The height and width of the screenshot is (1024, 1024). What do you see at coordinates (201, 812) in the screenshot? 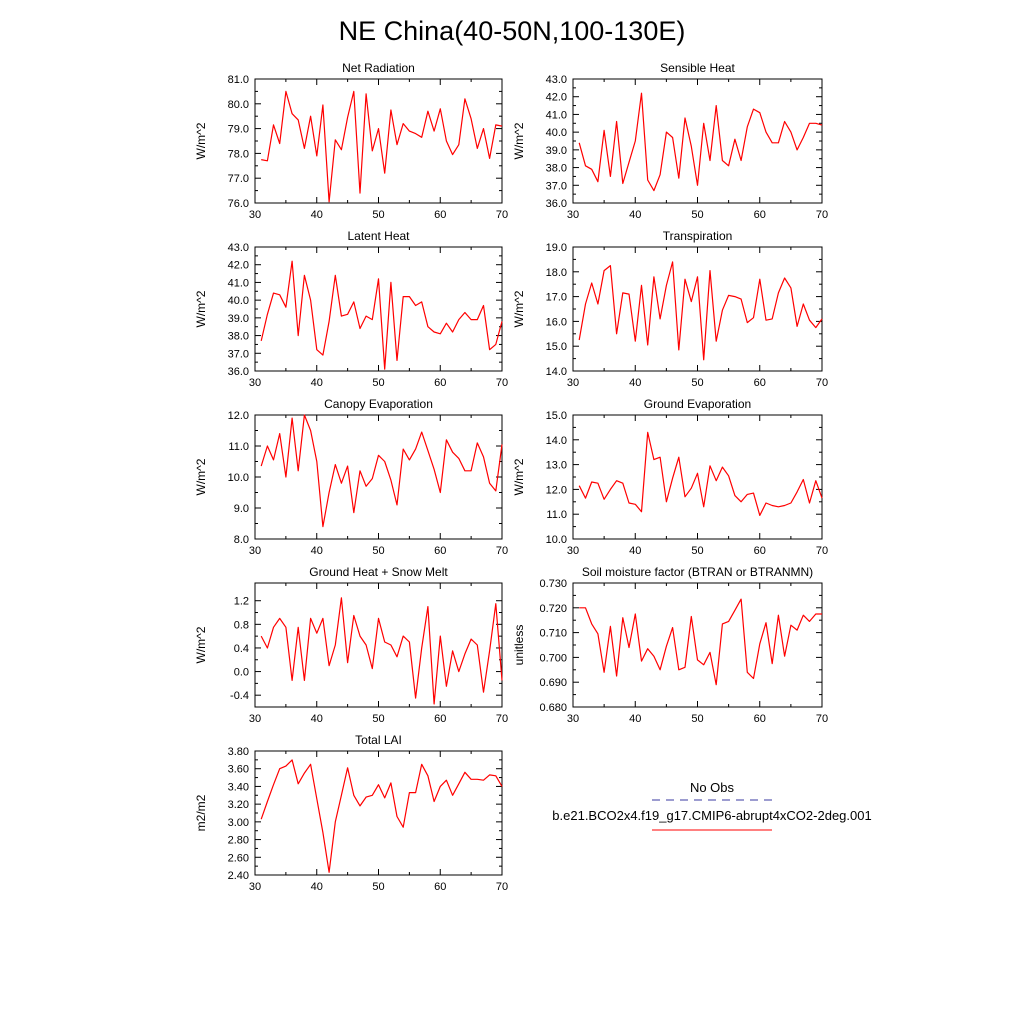
I see `y-axis-label: m2/m2` at bounding box center [201, 812].